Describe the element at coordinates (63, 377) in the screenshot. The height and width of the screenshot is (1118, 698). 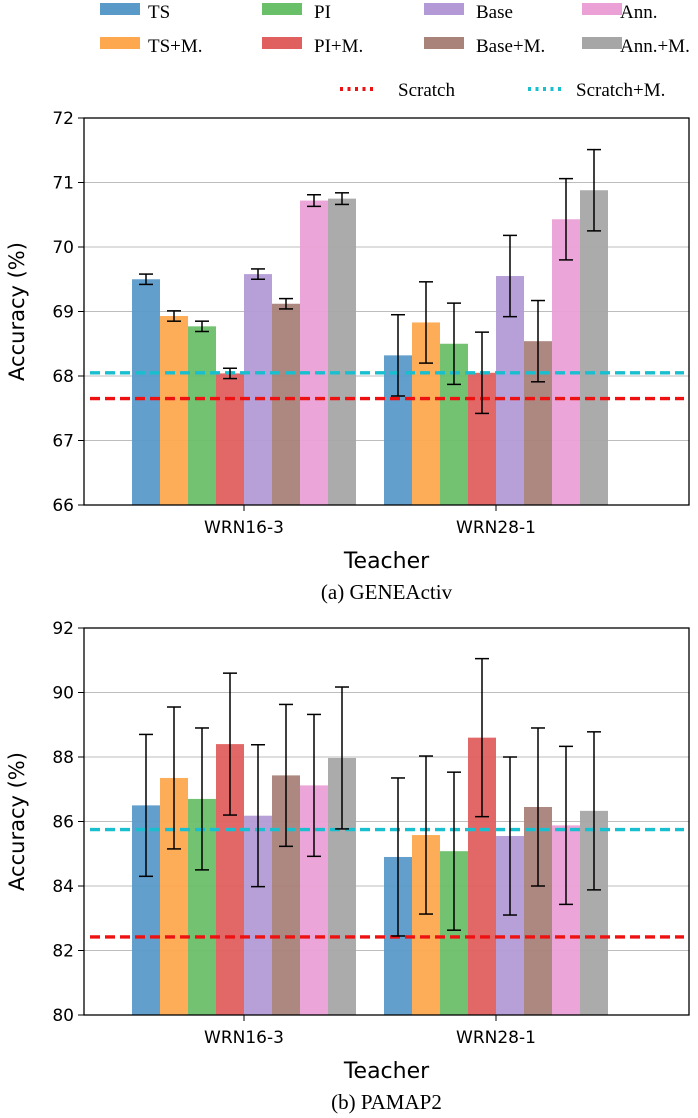
I see `y-tick-label-a-2: 68` at that location.